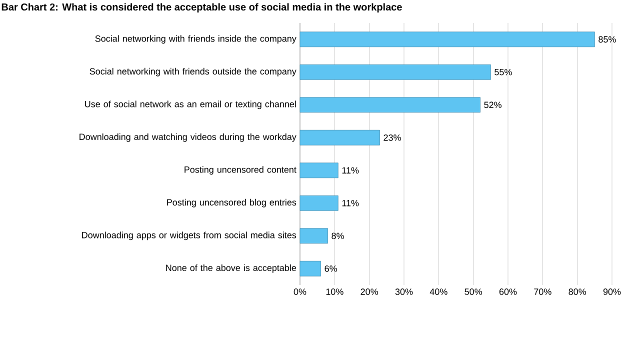  Describe the element at coordinates (503, 72) in the screenshot. I see `data-label: 55%` at that location.